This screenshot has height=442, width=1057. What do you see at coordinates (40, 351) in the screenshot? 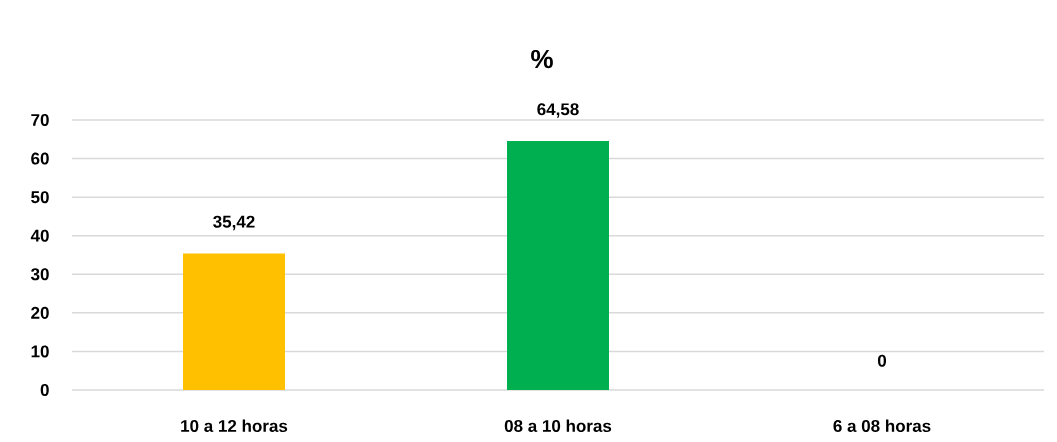
I see `y-tick-label: 10` at bounding box center [40, 351].